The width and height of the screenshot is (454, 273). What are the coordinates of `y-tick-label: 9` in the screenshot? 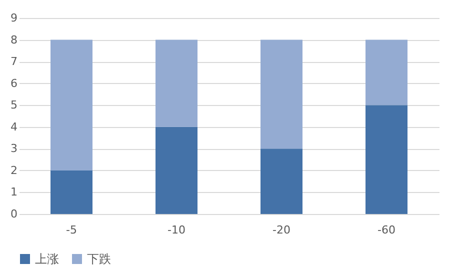 It's located at (14, 18).